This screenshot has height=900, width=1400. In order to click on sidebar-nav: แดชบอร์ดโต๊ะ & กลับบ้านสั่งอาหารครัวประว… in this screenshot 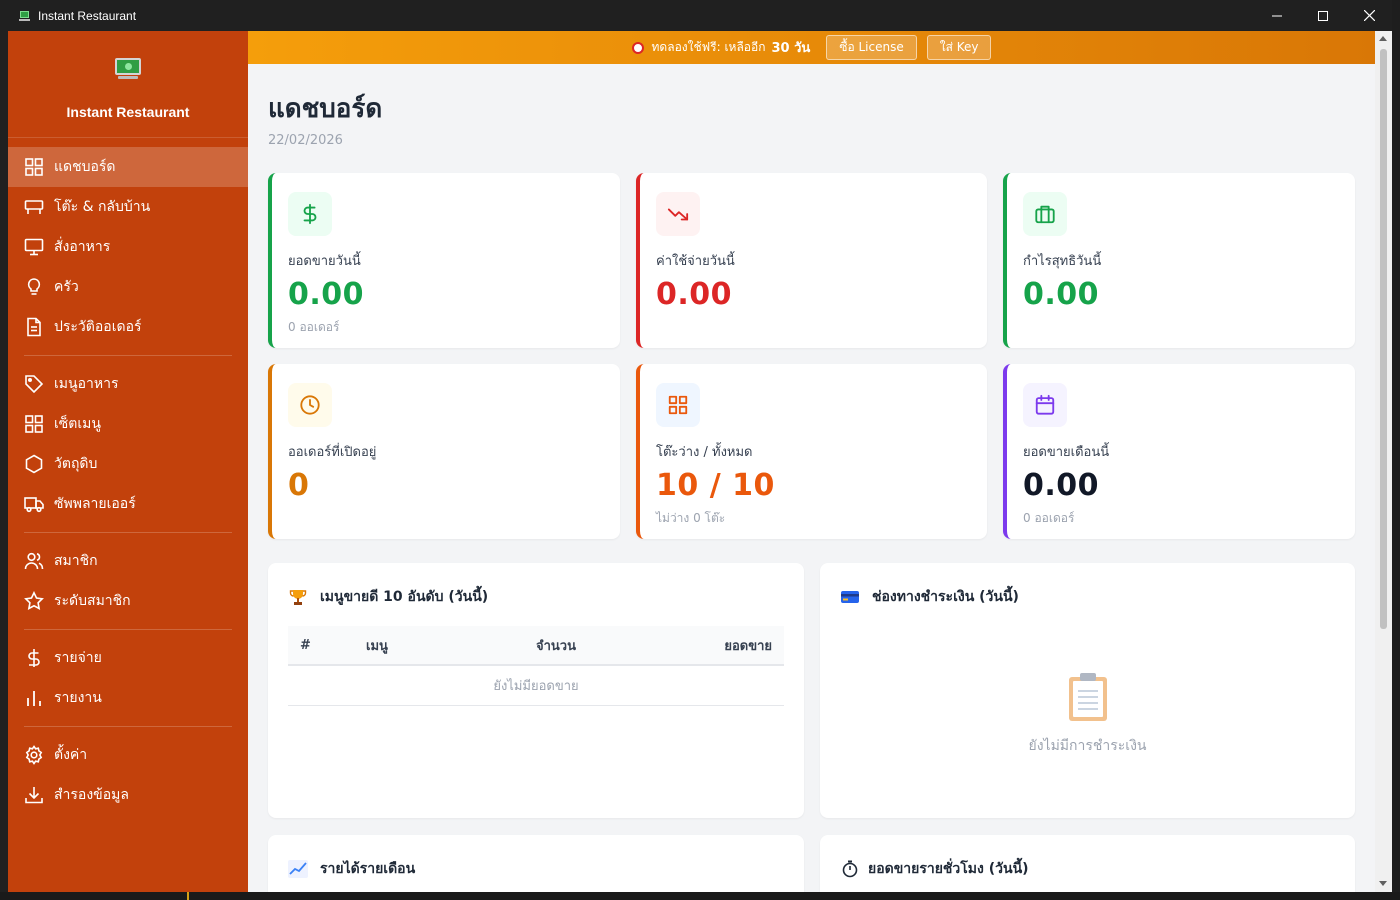, I will do `click(128, 476)`.